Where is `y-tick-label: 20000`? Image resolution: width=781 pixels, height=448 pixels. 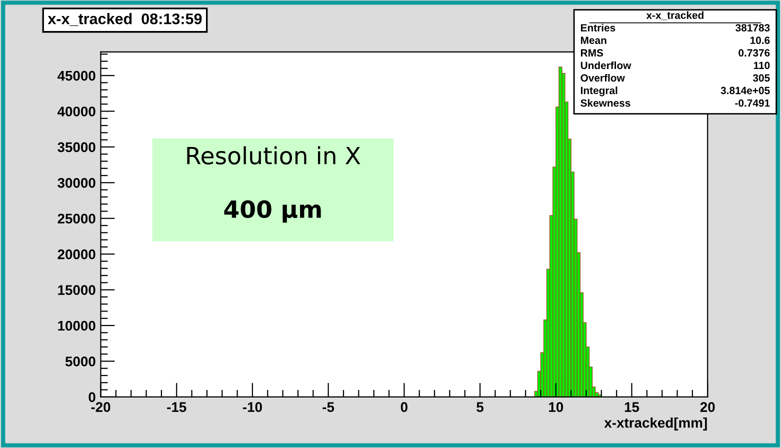 y-tick-label: 20000 is located at coordinates (77, 254).